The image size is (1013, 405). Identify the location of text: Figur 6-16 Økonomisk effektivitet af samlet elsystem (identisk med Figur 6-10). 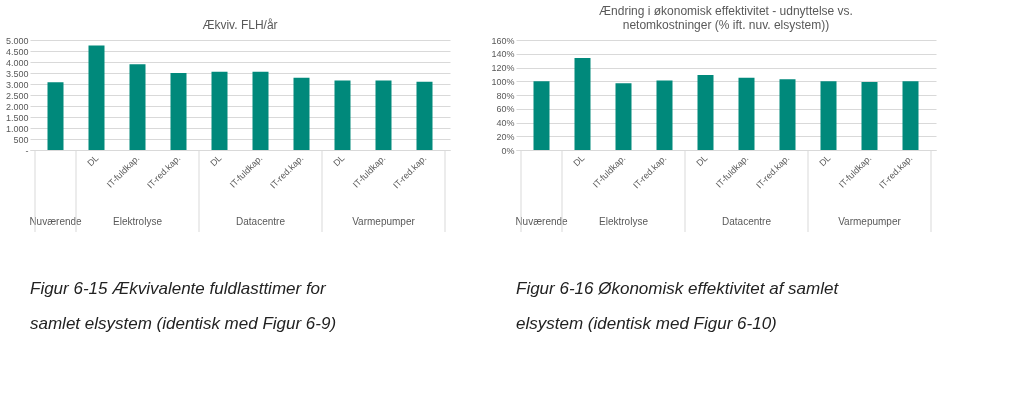
(678, 305).